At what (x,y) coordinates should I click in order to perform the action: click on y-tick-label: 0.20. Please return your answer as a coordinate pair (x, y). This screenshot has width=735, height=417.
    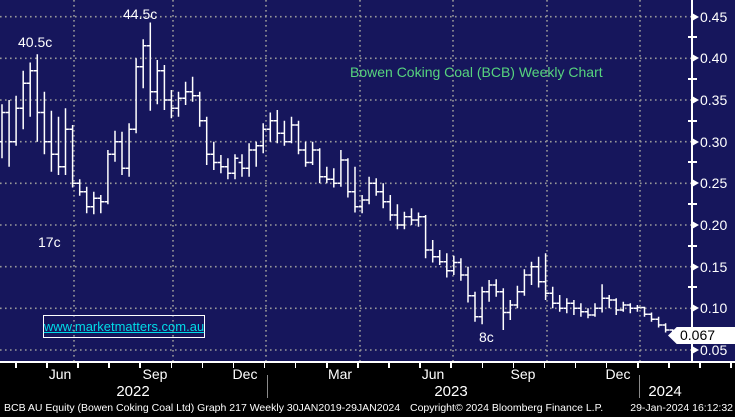
    Looking at the image, I should click on (714, 224).